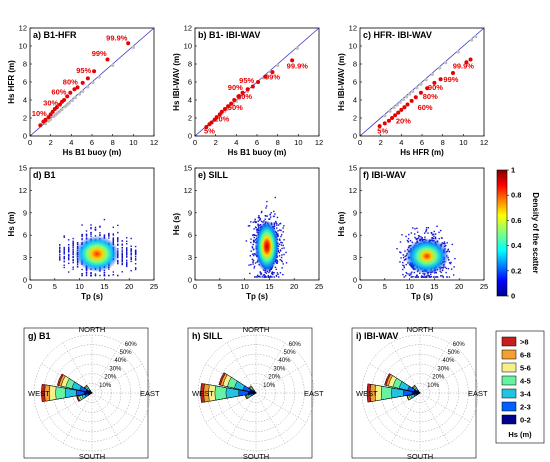  What do you see at coordinates (355, 100) in the screenshot?
I see `y-tick-label: 4` at bounding box center [355, 100].